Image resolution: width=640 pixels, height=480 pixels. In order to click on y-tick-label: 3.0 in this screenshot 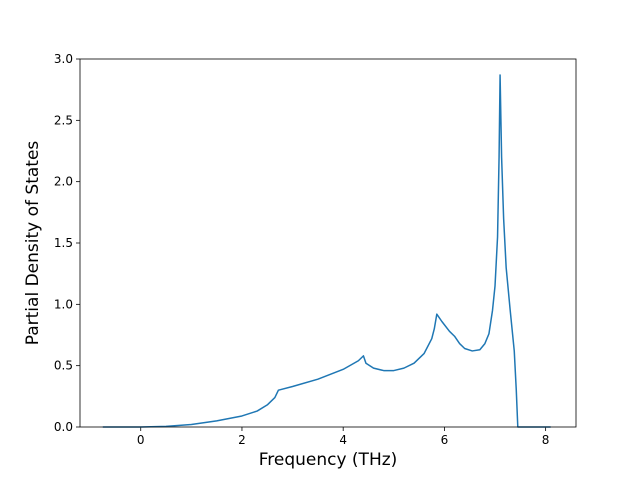, I will do `click(63, 59)`.